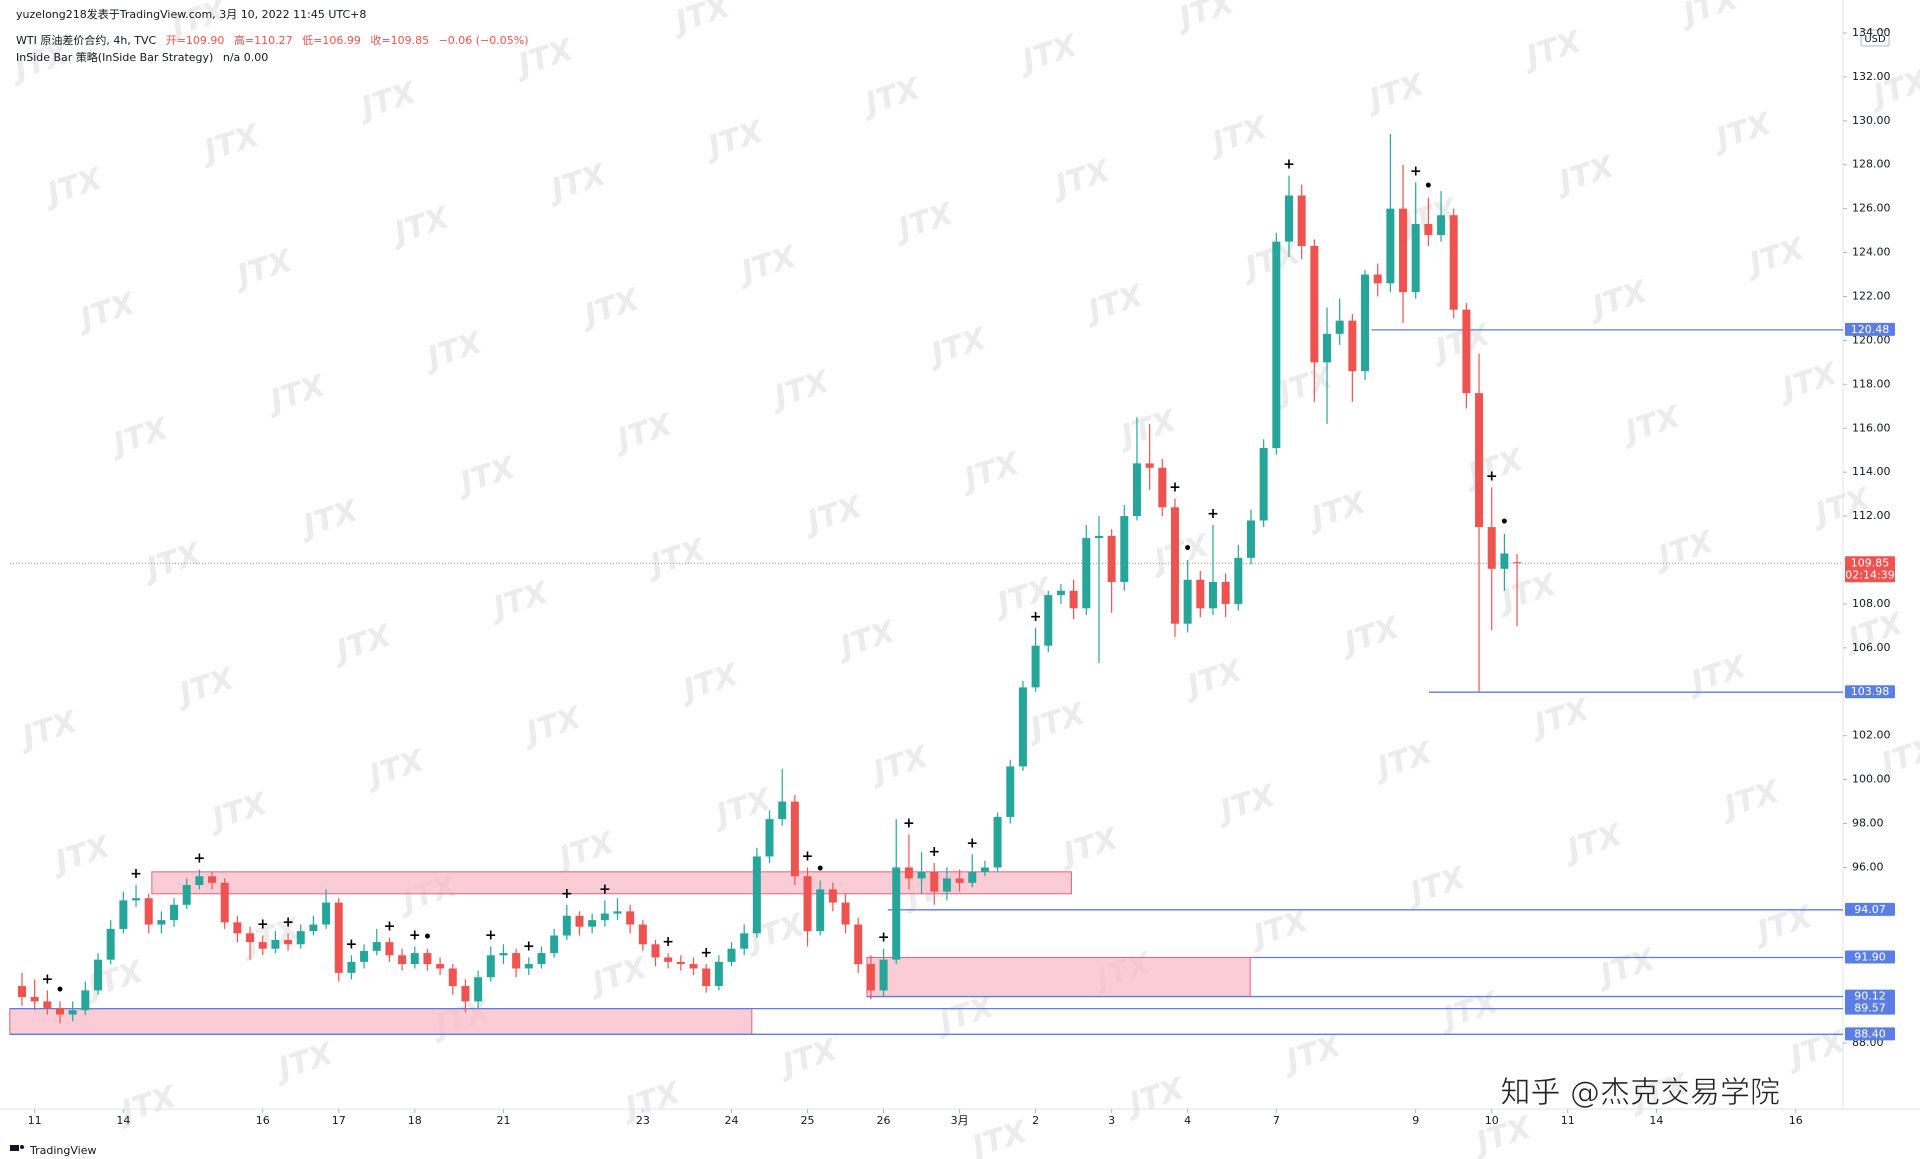  What do you see at coordinates (1415, 1120) in the screenshot?
I see `x-tick-label: 9` at bounding box center [1415, 1120].